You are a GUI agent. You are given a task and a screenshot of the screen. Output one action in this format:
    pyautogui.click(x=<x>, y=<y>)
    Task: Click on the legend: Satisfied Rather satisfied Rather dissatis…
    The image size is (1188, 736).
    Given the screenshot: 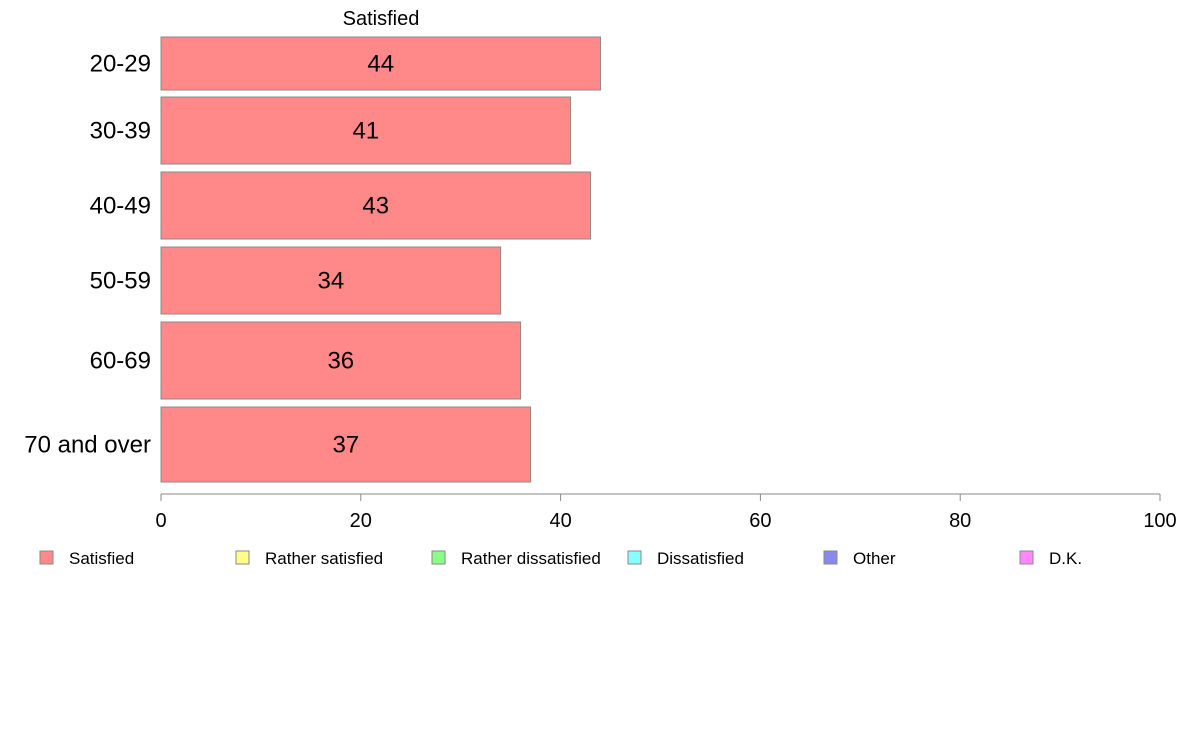 What is the action you would take?
    pyautogui.click(x=560, y=558)
    